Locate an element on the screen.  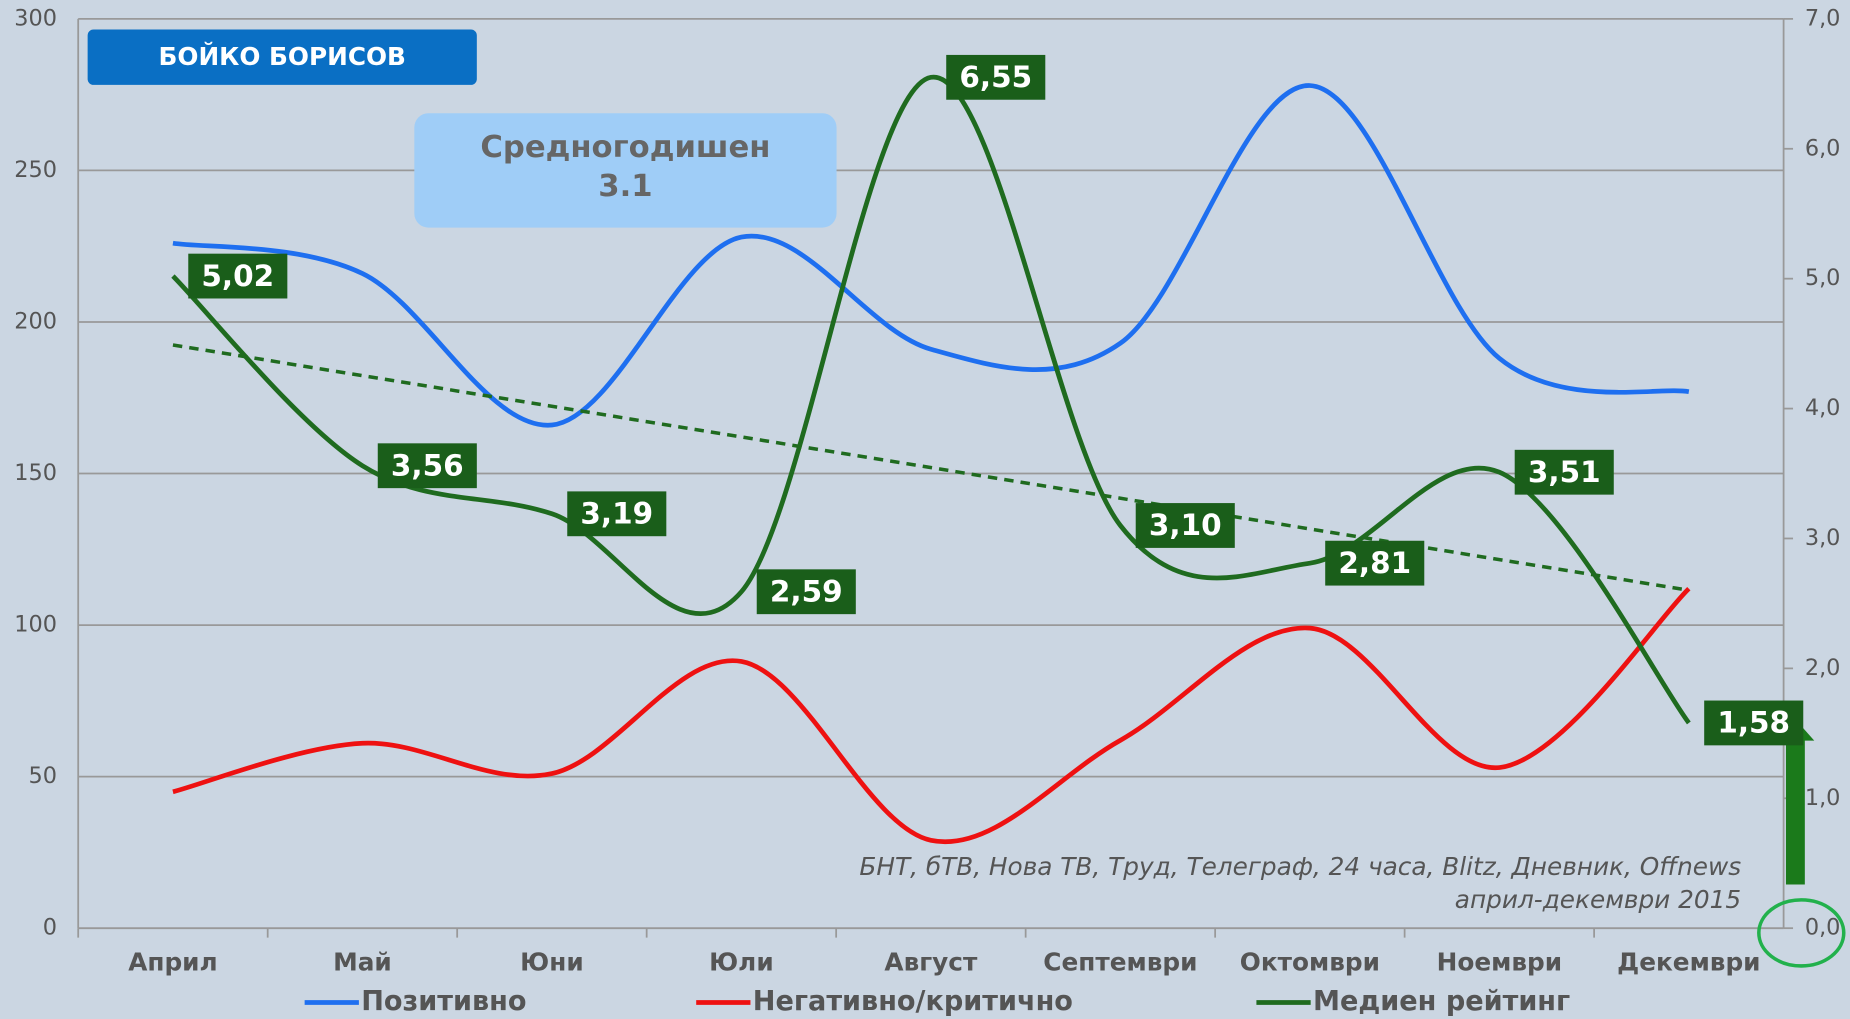
data-label: 5,02 is located at coordinates (237, 276).